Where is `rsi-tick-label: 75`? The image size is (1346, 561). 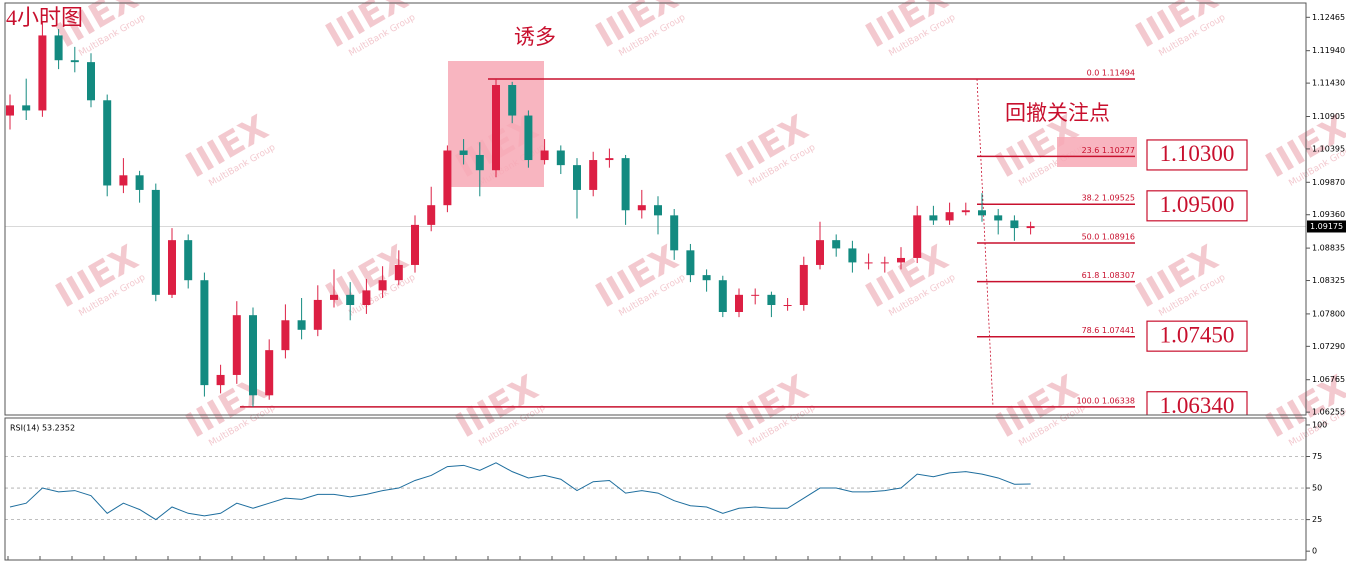 rsi-tick-label: 75 is located at coordinates (1317, 456).